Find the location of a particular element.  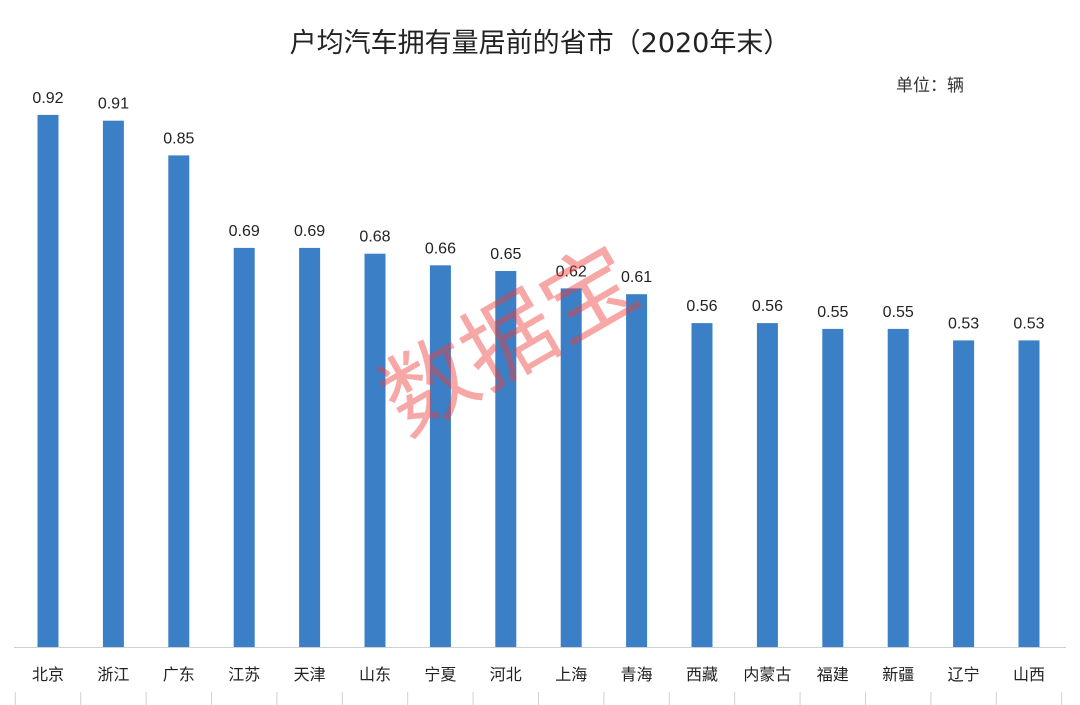

value-label-4: 0.69 is located at coordinates (309, 231).